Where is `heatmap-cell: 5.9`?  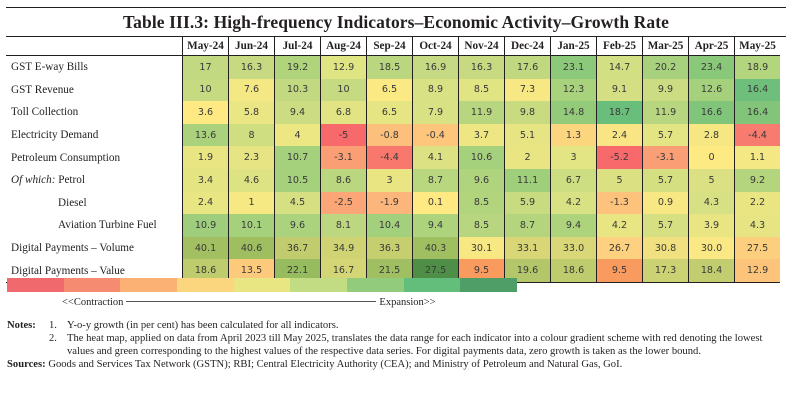
heatmap-cell: 5.9 is located at coordinates (527, 203).